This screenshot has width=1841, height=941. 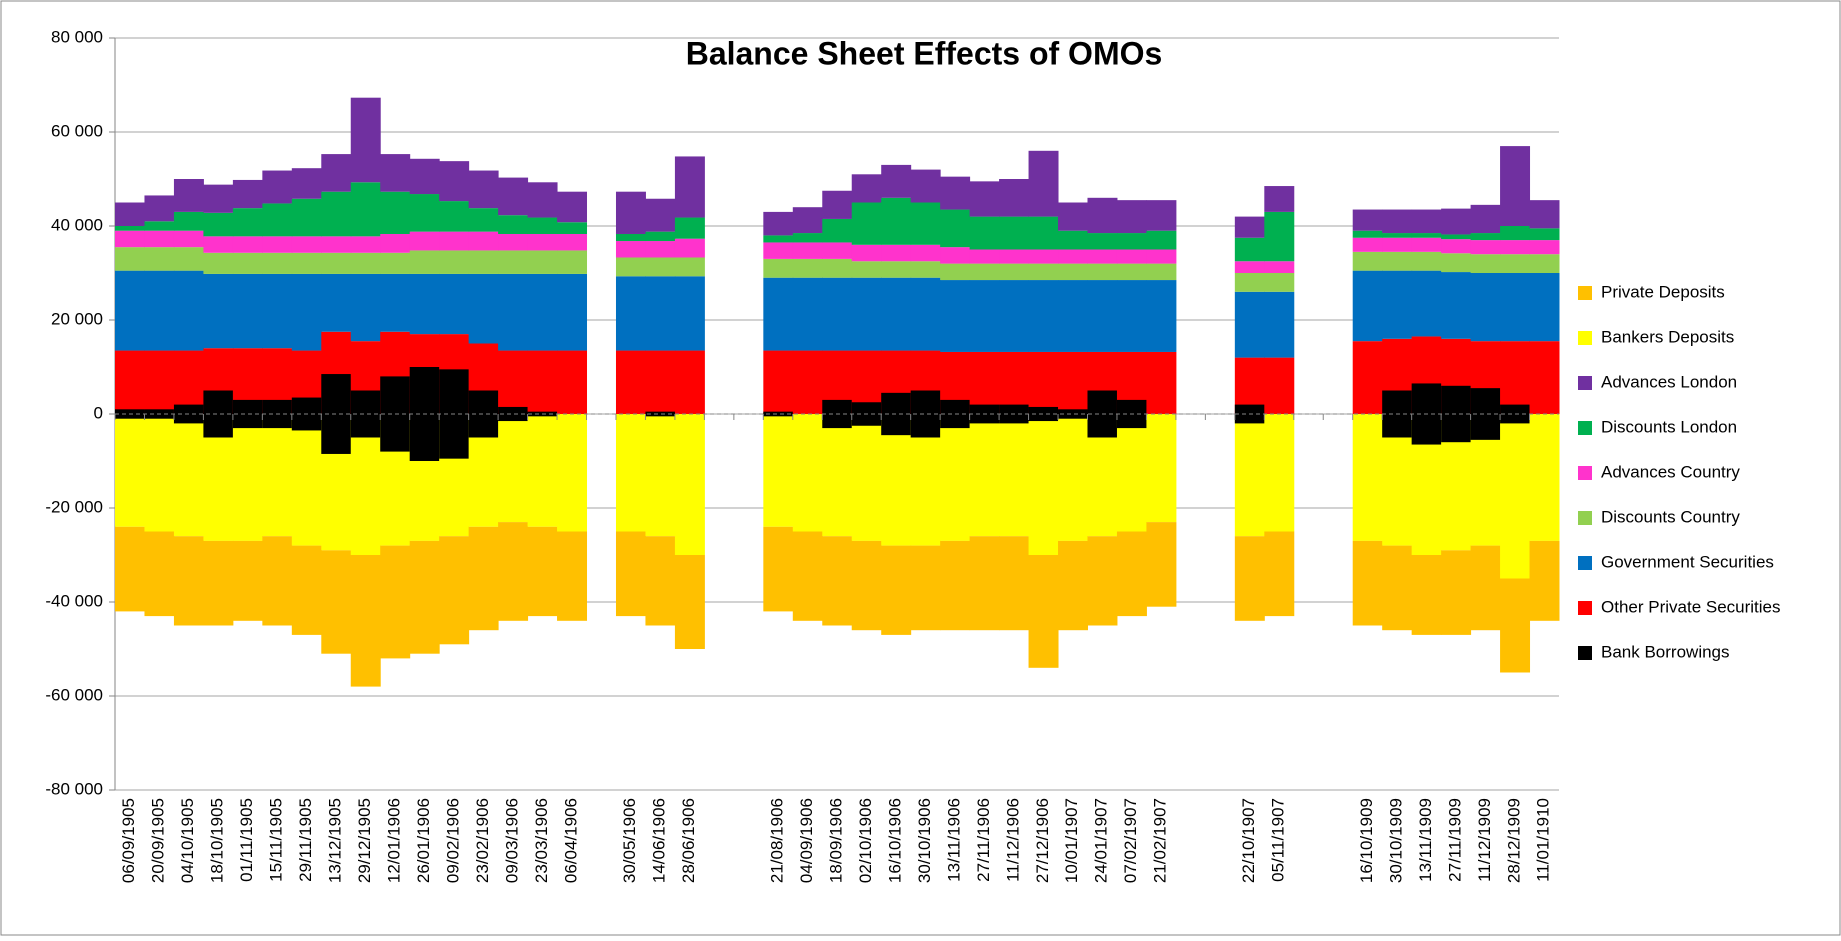 I want to click on x-tick-label: 23/03/1906, so click(x=541, y=840).